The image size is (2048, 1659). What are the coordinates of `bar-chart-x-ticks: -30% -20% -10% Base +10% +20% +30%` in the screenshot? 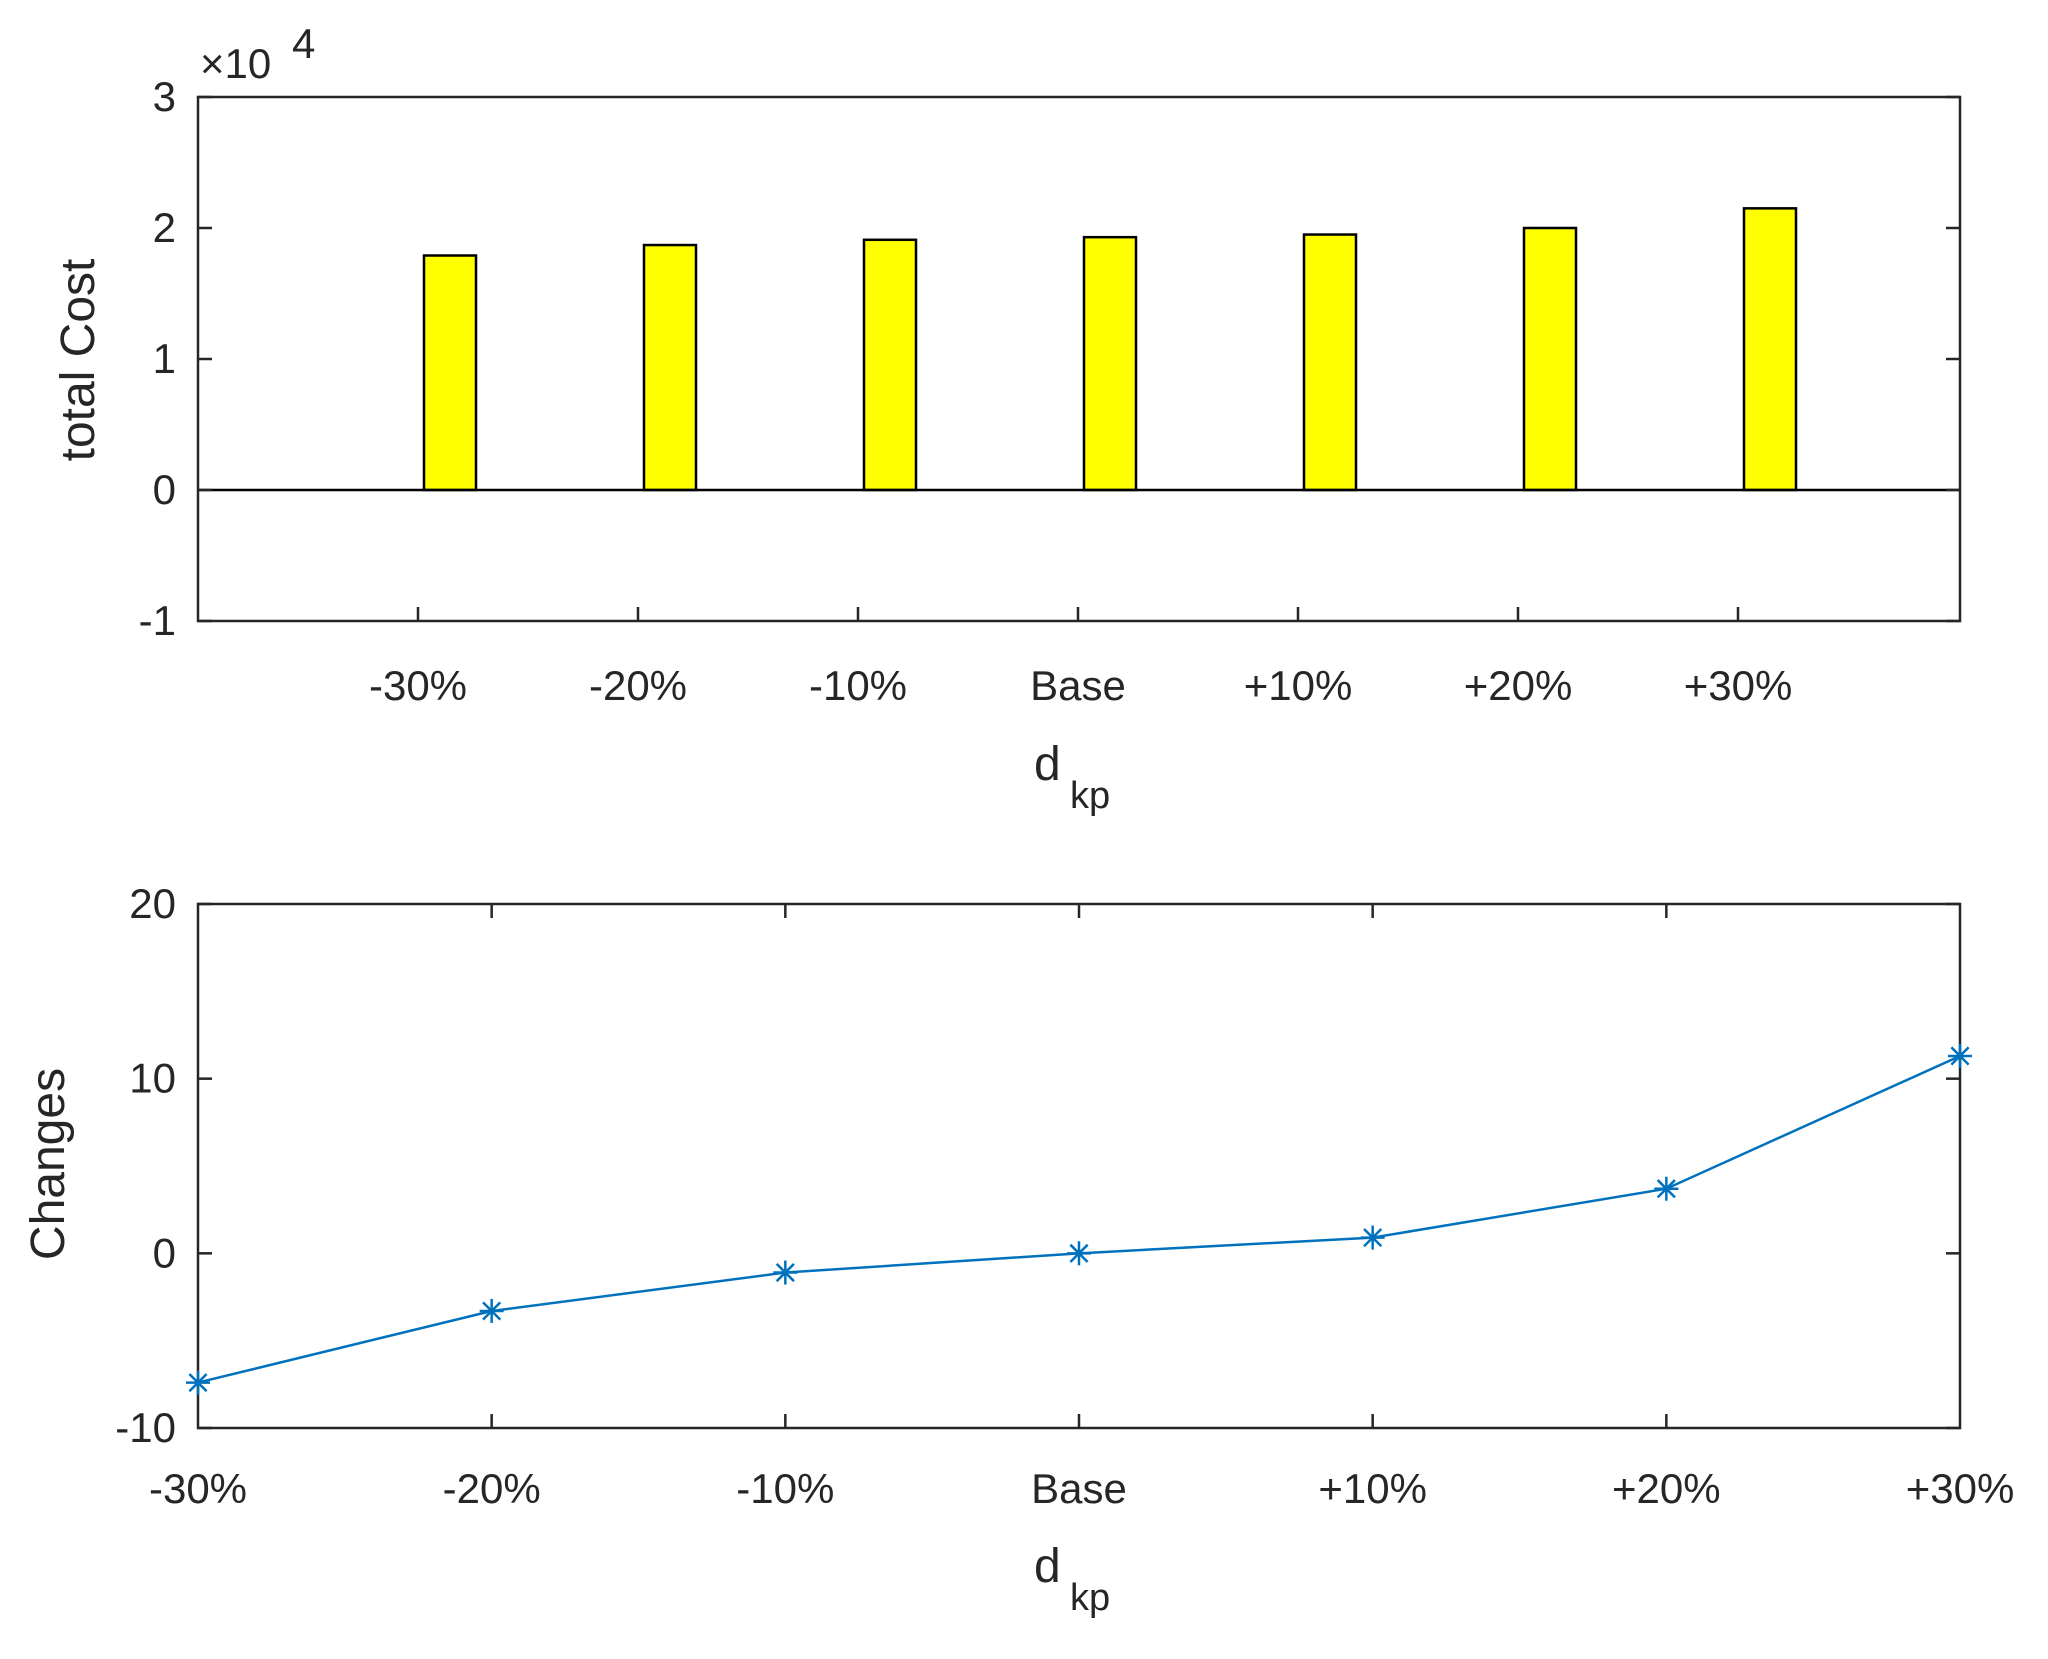 It's located at (1080, 658).